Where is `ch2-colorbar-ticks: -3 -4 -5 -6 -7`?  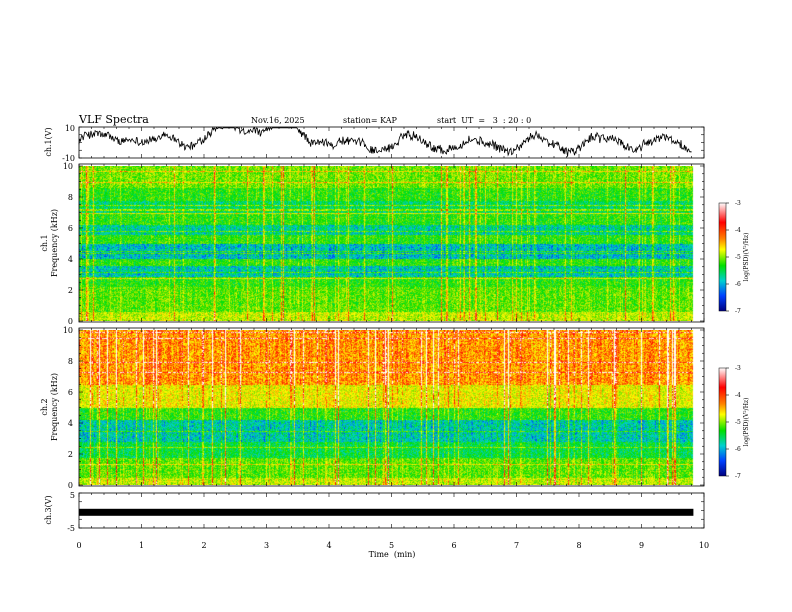
ch2-colorbar-ticks: -3 -4 -5 -6 -7 is located at coordinates (733, 422).